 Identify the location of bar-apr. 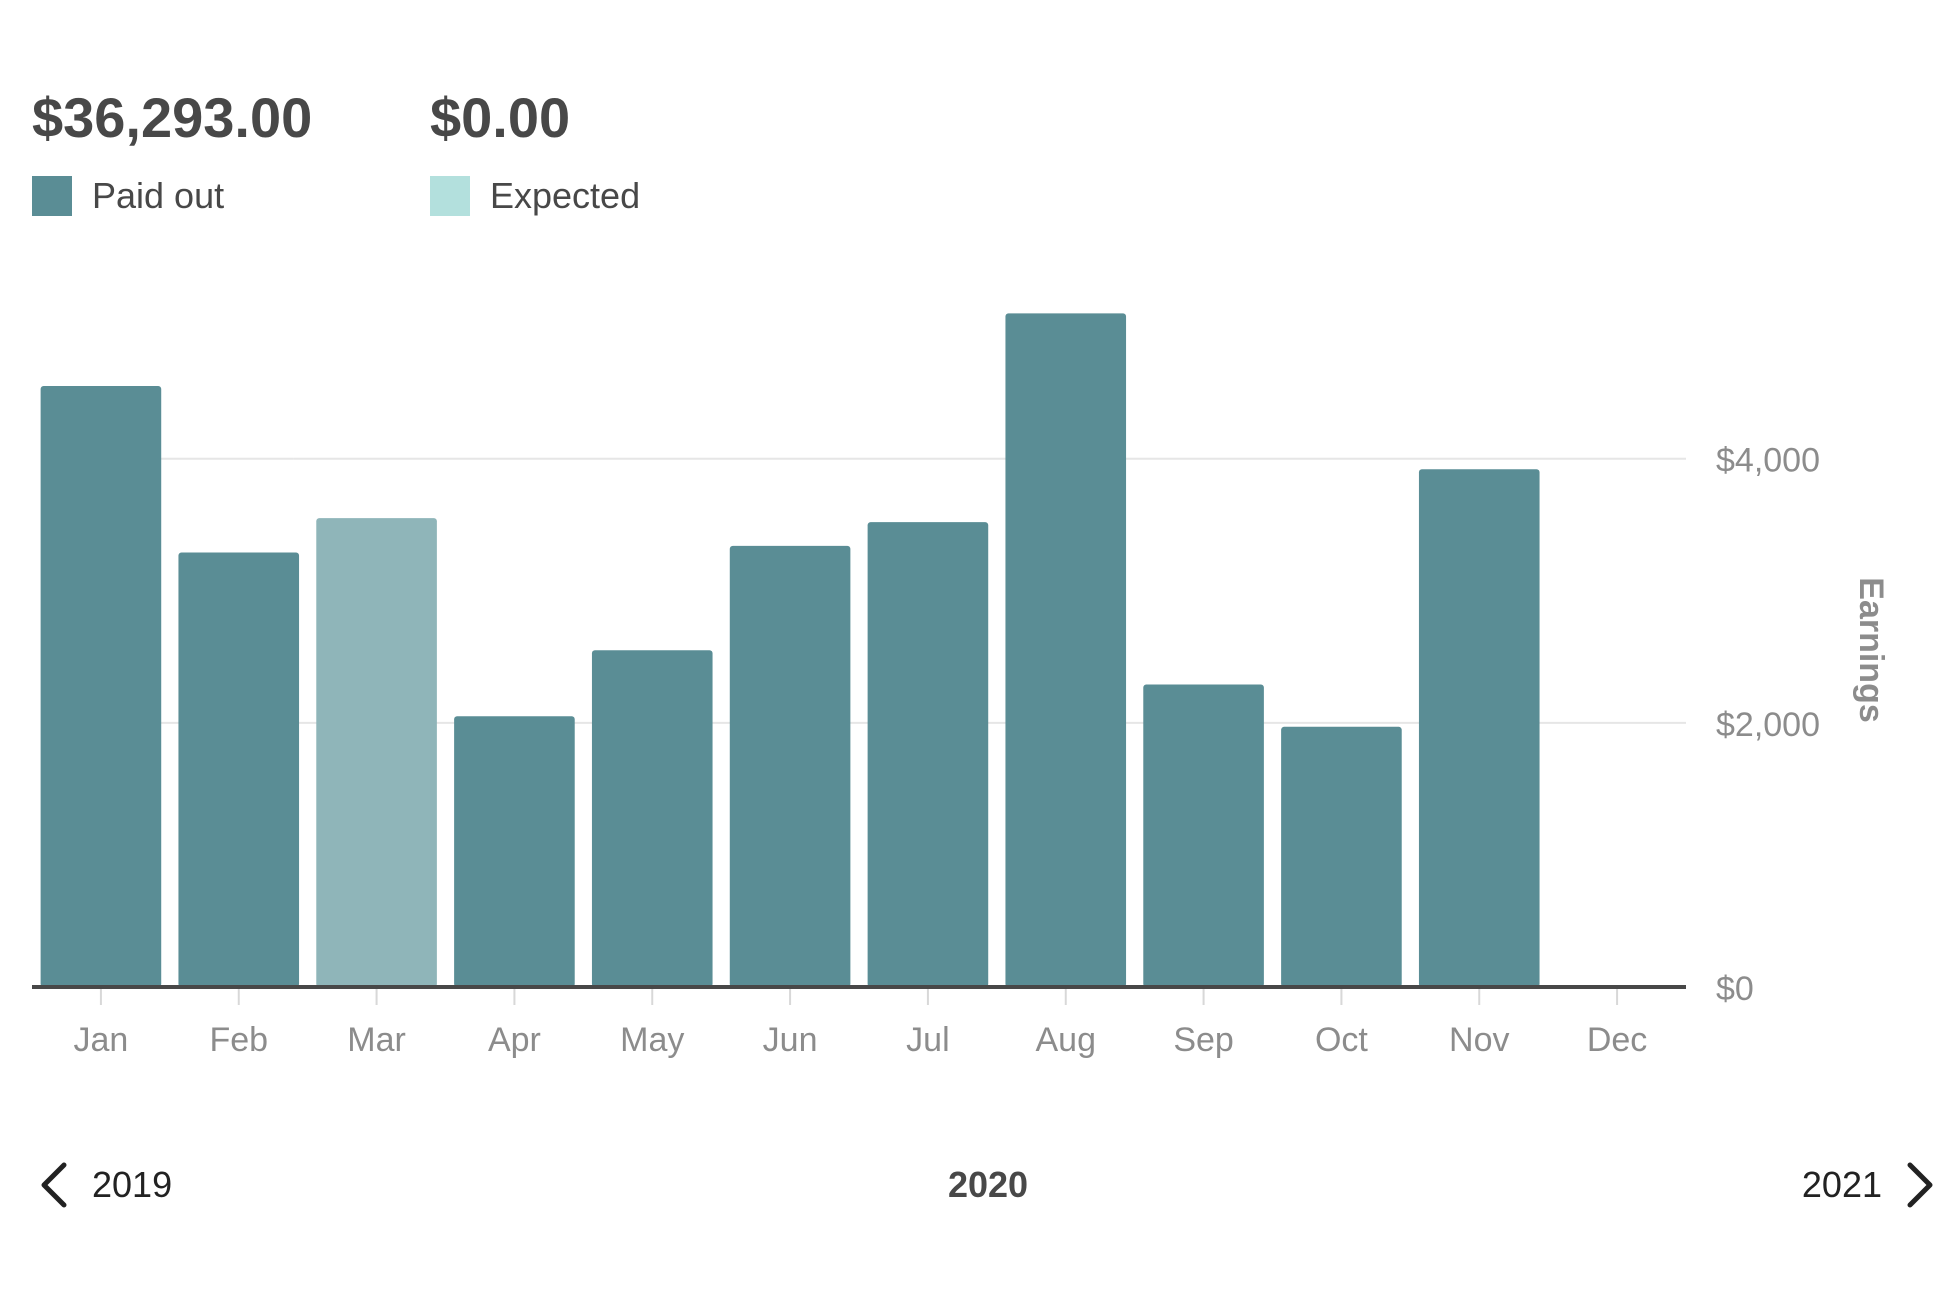
(514, 851).